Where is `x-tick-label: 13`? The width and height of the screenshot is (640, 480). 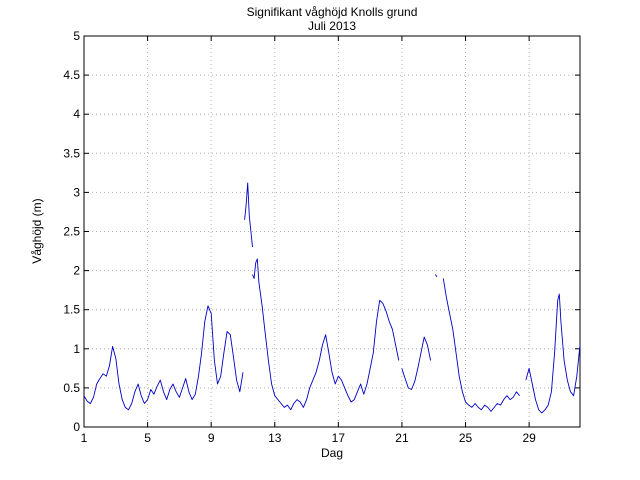
x-tick-label: 13 is located at coordinates (275, 438).